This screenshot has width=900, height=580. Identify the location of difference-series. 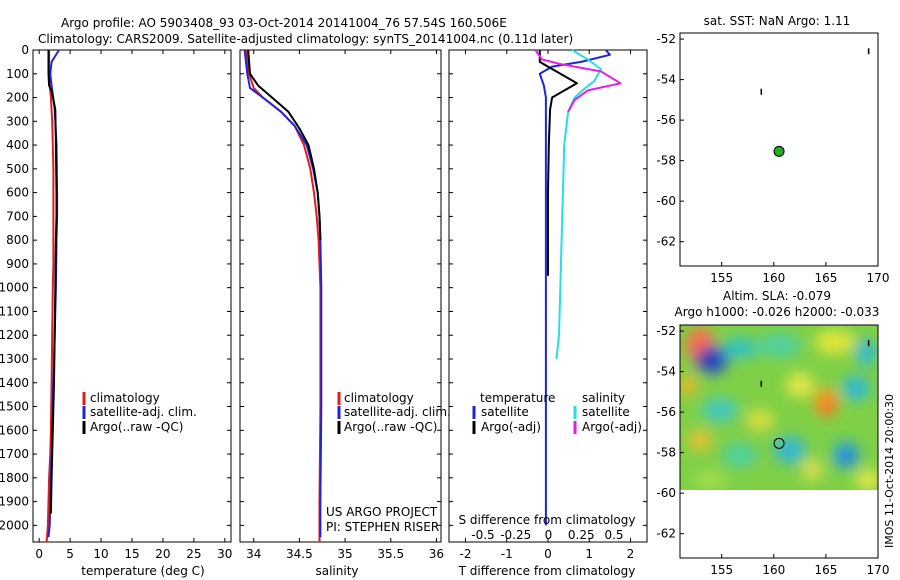
(578, 287).